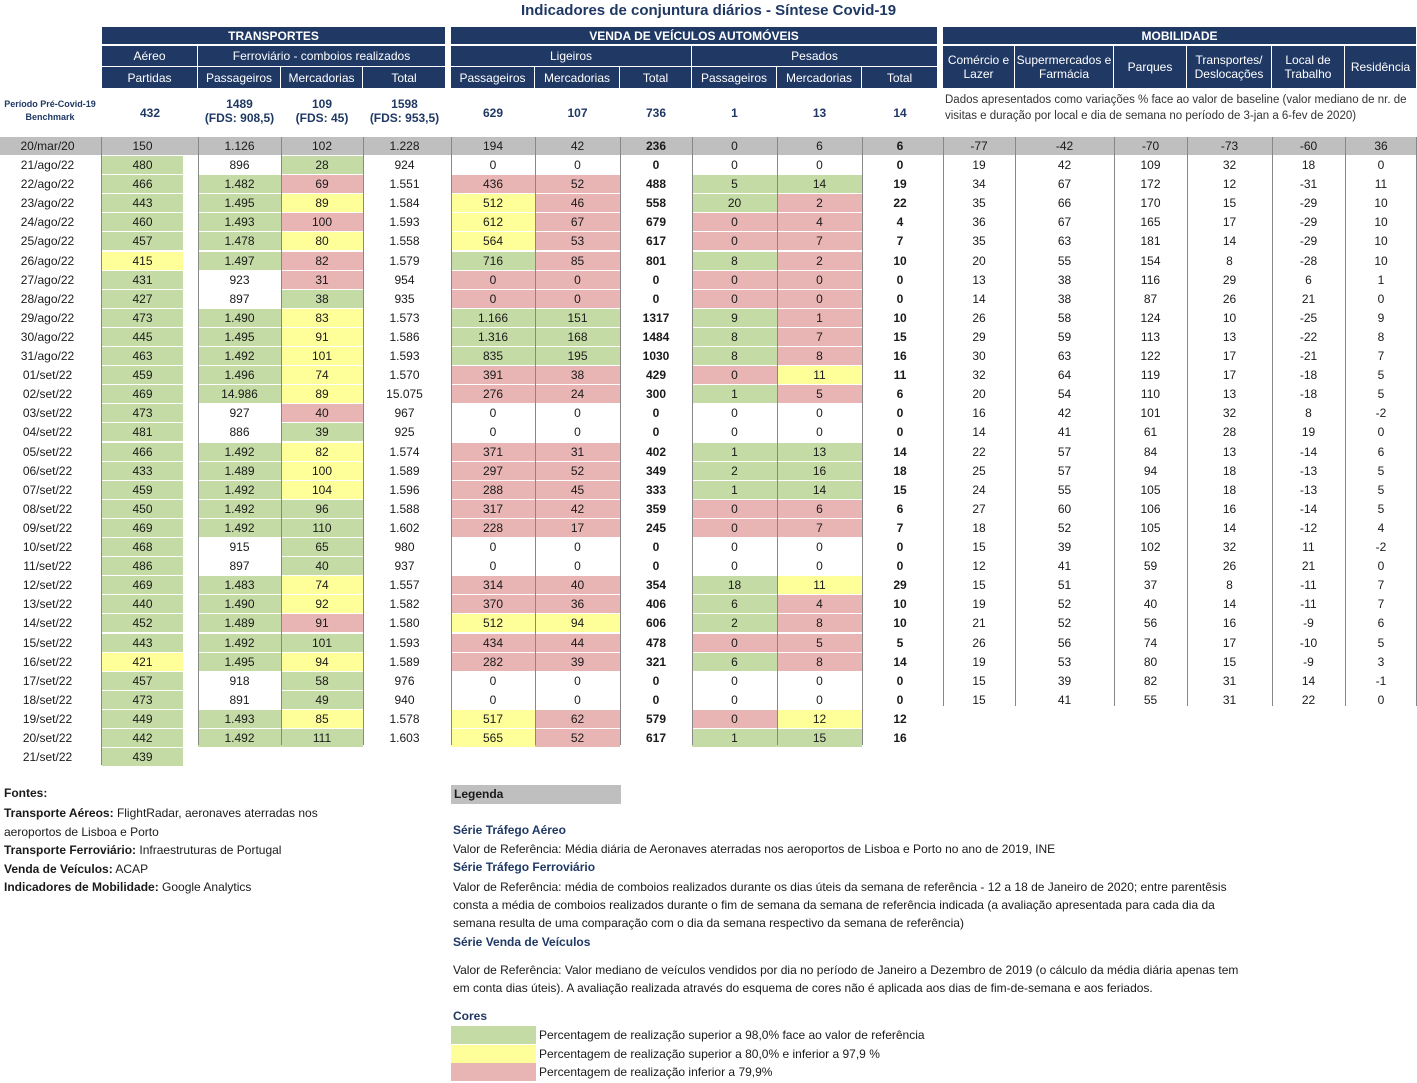  I want to click on table-cell: 13, so click(1229, 451).